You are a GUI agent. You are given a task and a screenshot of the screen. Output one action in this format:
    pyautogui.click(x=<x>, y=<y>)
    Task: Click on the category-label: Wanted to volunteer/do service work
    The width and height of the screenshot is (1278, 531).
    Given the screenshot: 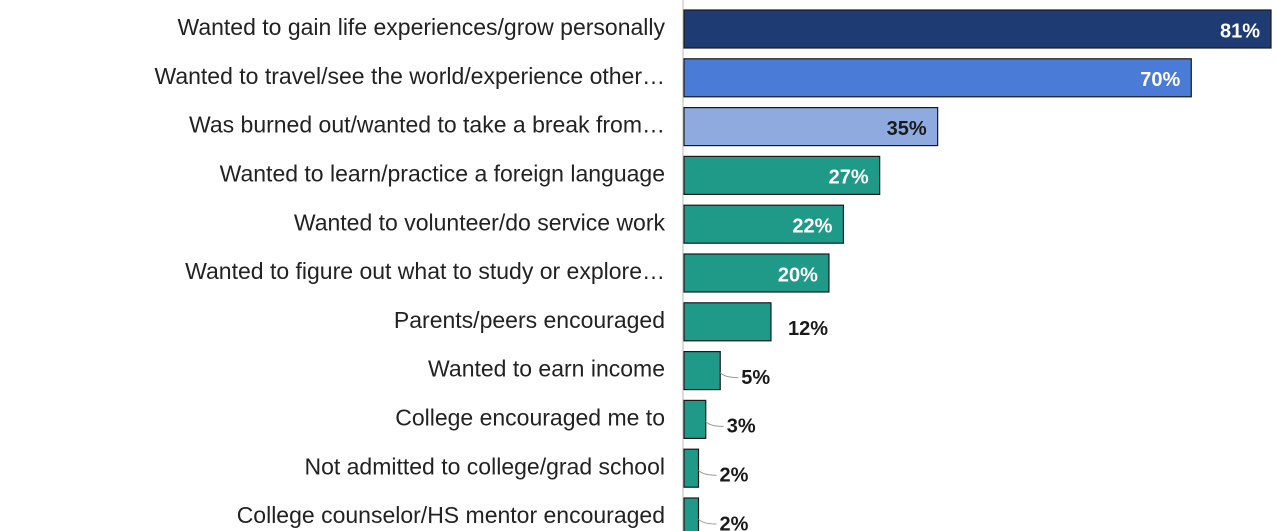 What is the action you would take?
    pyautogui.click(x=480, y=222)
    